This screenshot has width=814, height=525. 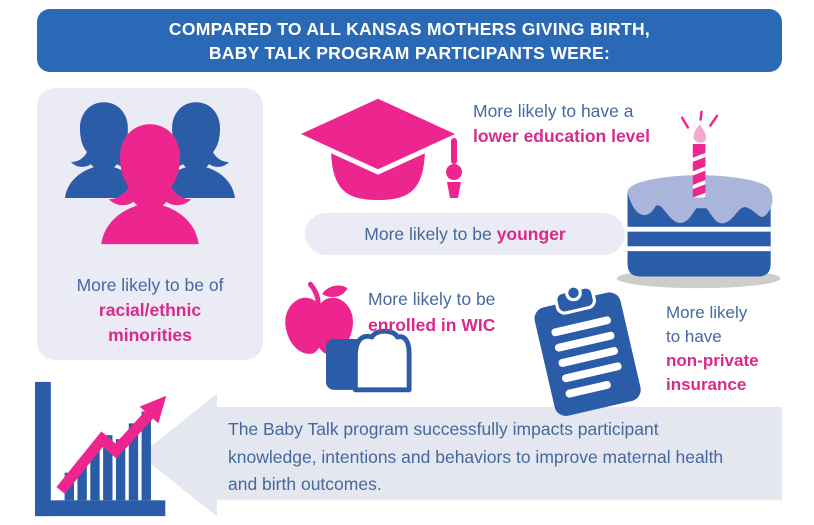 What do you see at coordinates (432, 299) in the screenshot?
I see `wic-line-normal: More likely to be` at bounding box center [432, 299].